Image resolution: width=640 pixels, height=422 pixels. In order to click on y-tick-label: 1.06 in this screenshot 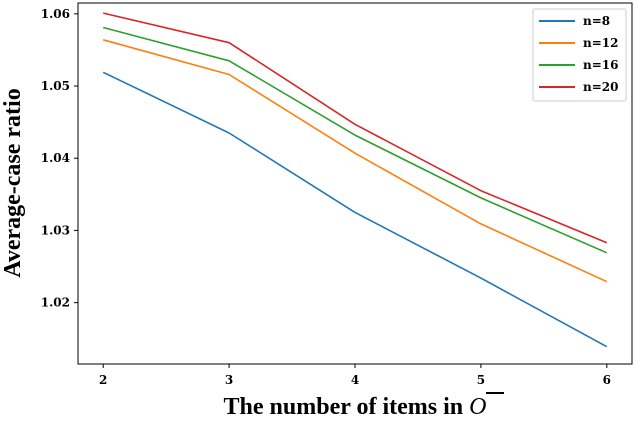, I will do `click(55, 14)`.